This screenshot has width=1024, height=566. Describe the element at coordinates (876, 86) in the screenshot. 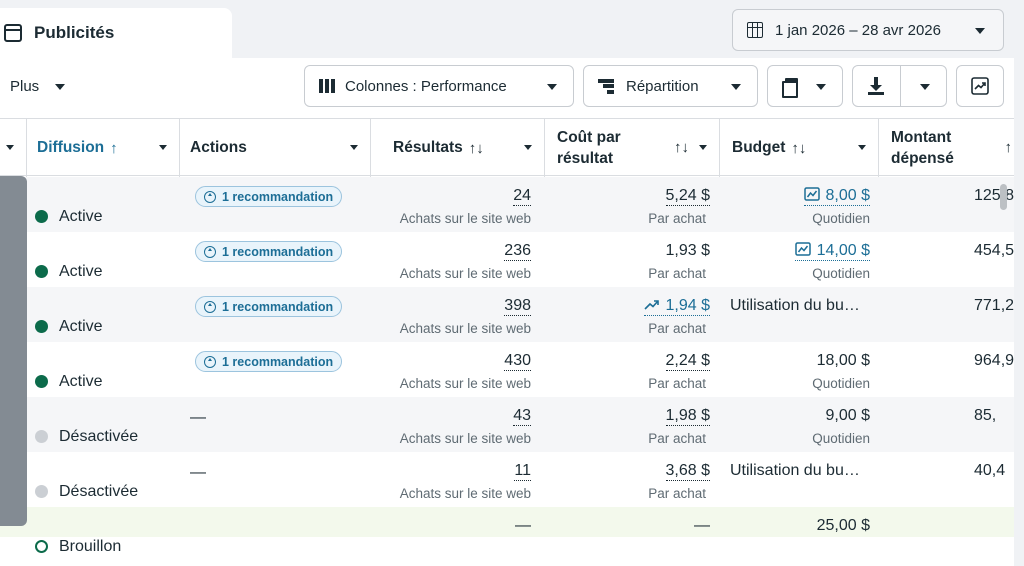

I see `export-button` at that location.